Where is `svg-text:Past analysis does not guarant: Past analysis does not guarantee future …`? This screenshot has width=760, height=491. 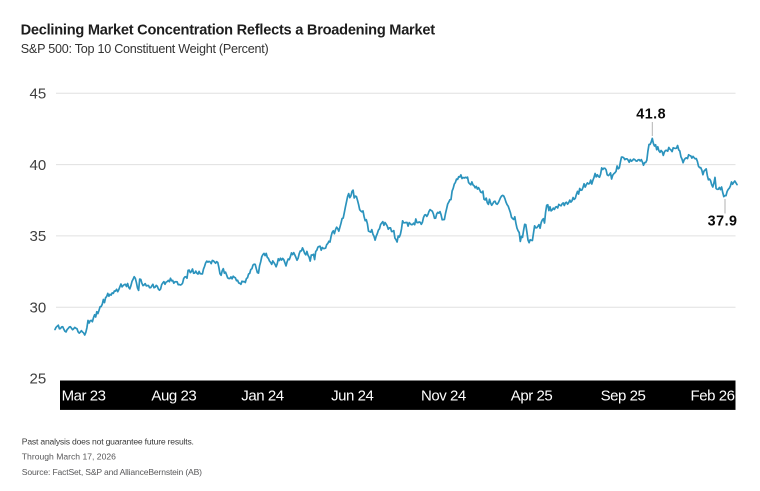
svg-text:Past analysis does not guarant: Past analysis does not guarantee future … is located at coordinates (108, 441).